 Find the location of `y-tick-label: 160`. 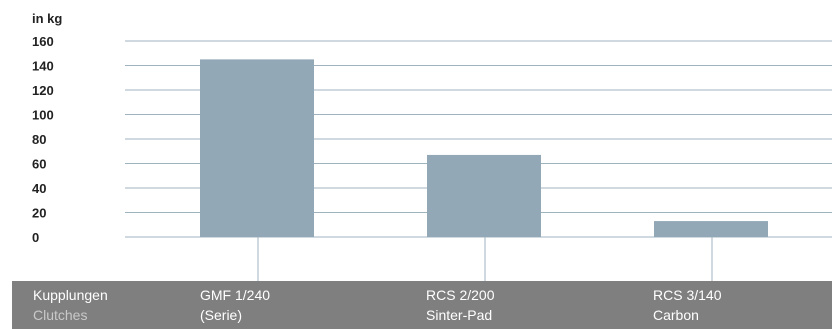

y-tick-label: 160 is located at coordinates (43, 41).